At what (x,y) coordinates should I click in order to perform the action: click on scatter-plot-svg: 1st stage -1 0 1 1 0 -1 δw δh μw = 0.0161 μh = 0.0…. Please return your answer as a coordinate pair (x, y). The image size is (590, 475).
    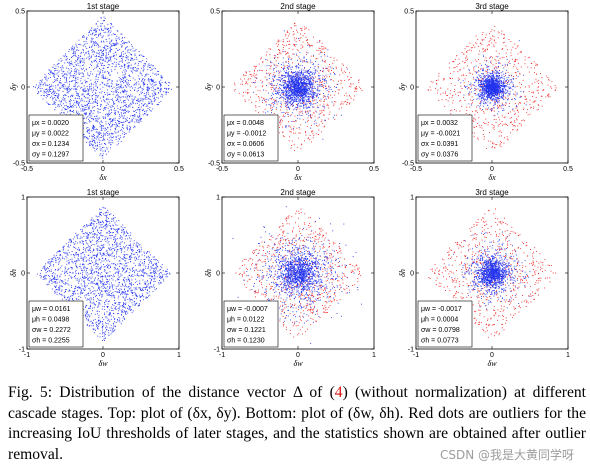
    Looking at the image, I should click on (95, 278).